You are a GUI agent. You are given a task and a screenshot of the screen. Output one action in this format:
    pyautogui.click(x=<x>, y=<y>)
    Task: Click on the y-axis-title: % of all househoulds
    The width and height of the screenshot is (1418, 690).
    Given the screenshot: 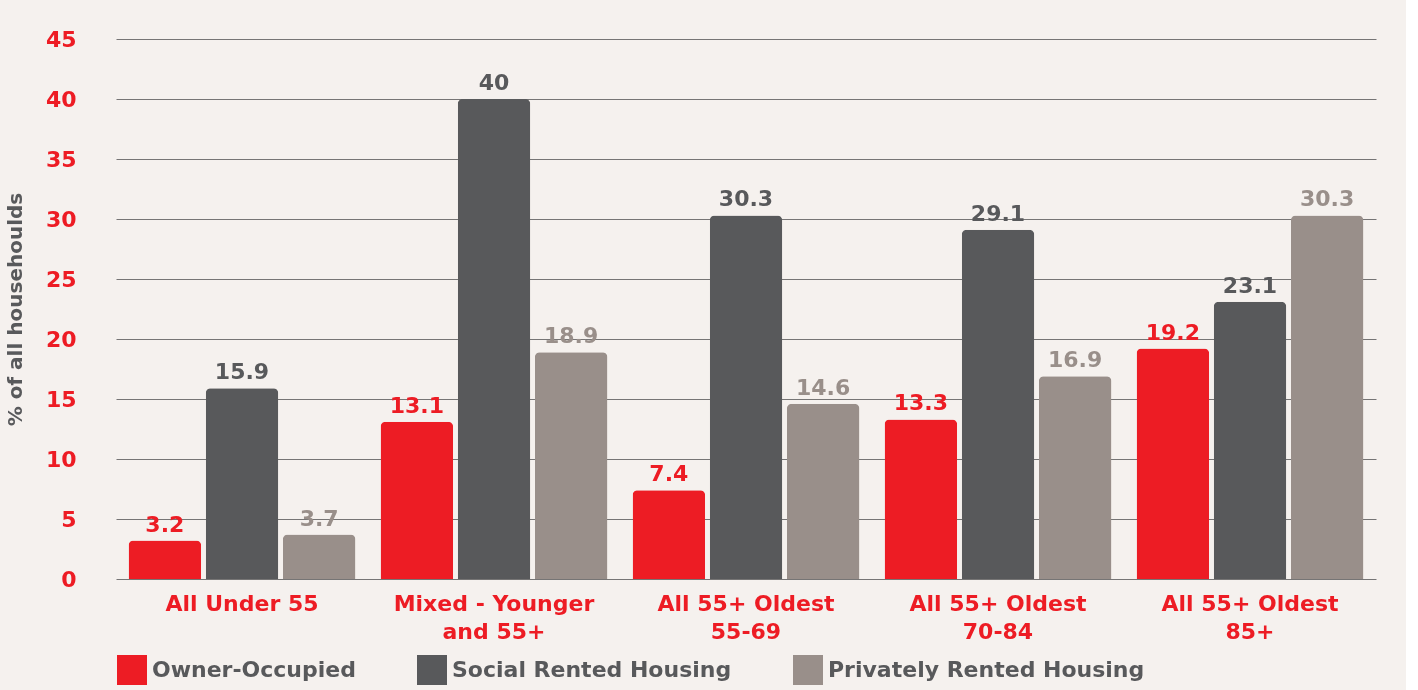 What is the action you would take?
    pyautogui.click(x=14, y=309)
    